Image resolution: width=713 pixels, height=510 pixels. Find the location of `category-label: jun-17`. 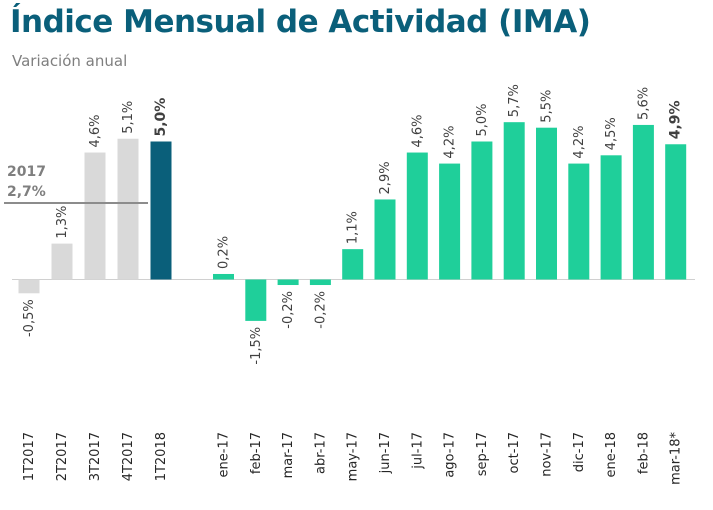

category-label: jun-17 is located at coordinates (385, 453).